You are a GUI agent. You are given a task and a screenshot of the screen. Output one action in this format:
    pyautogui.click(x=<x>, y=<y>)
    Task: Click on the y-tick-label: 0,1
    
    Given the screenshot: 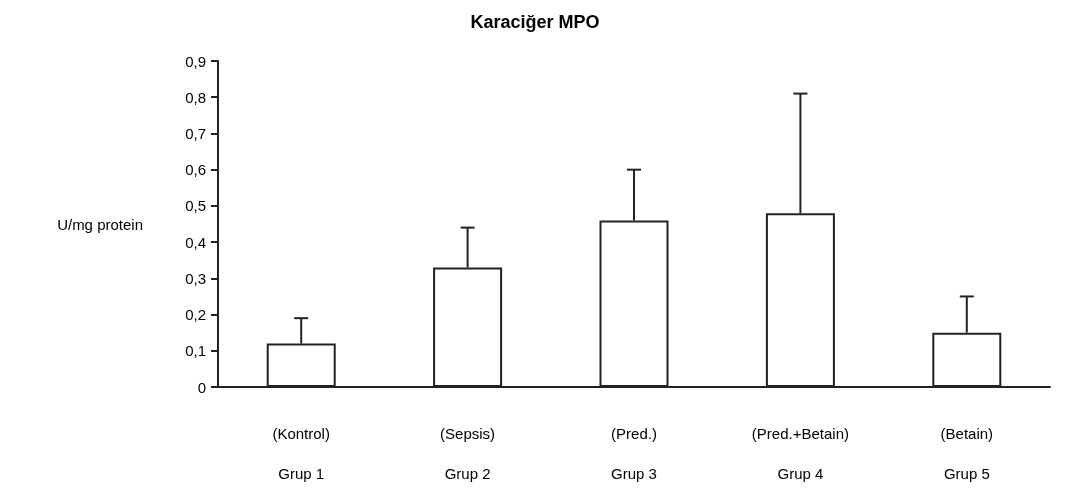 What is the action you would take?
    pyautogui.click(x=195, y=351)
    